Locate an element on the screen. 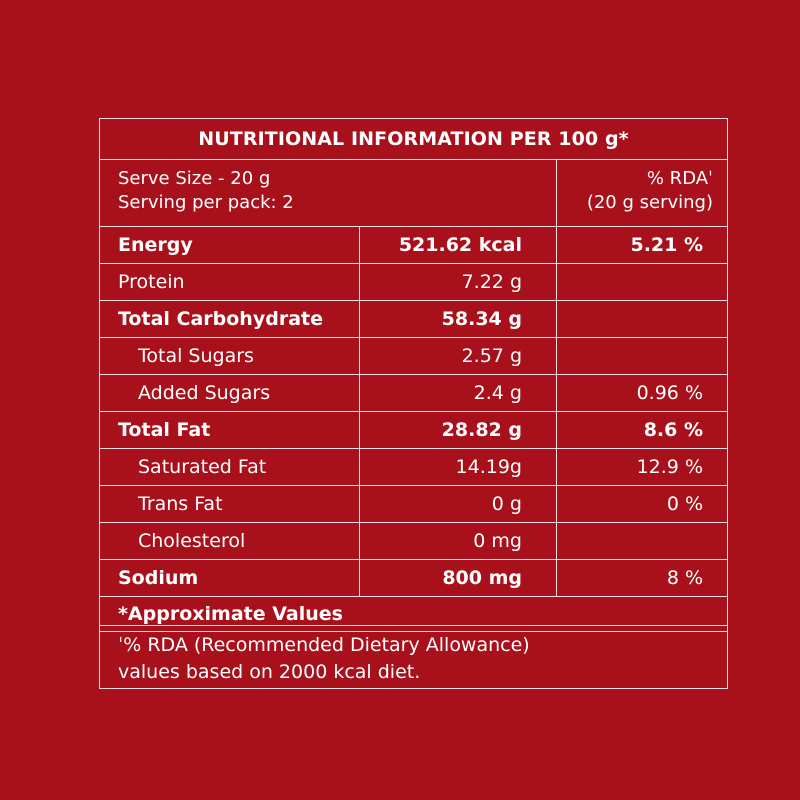  table-row-total-fat: Total Fat 28.82 g 8.6 % is located at coordinates (413, 430).